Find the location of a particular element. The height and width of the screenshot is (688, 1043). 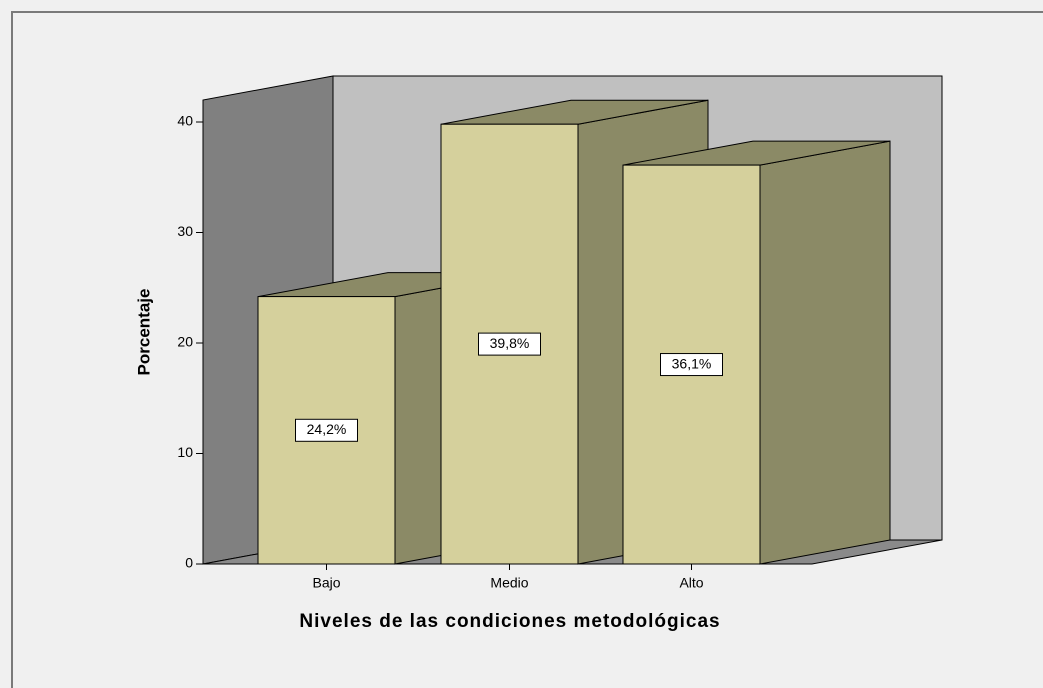

y-tick-label: 30 is located at coordinates (185, 231).